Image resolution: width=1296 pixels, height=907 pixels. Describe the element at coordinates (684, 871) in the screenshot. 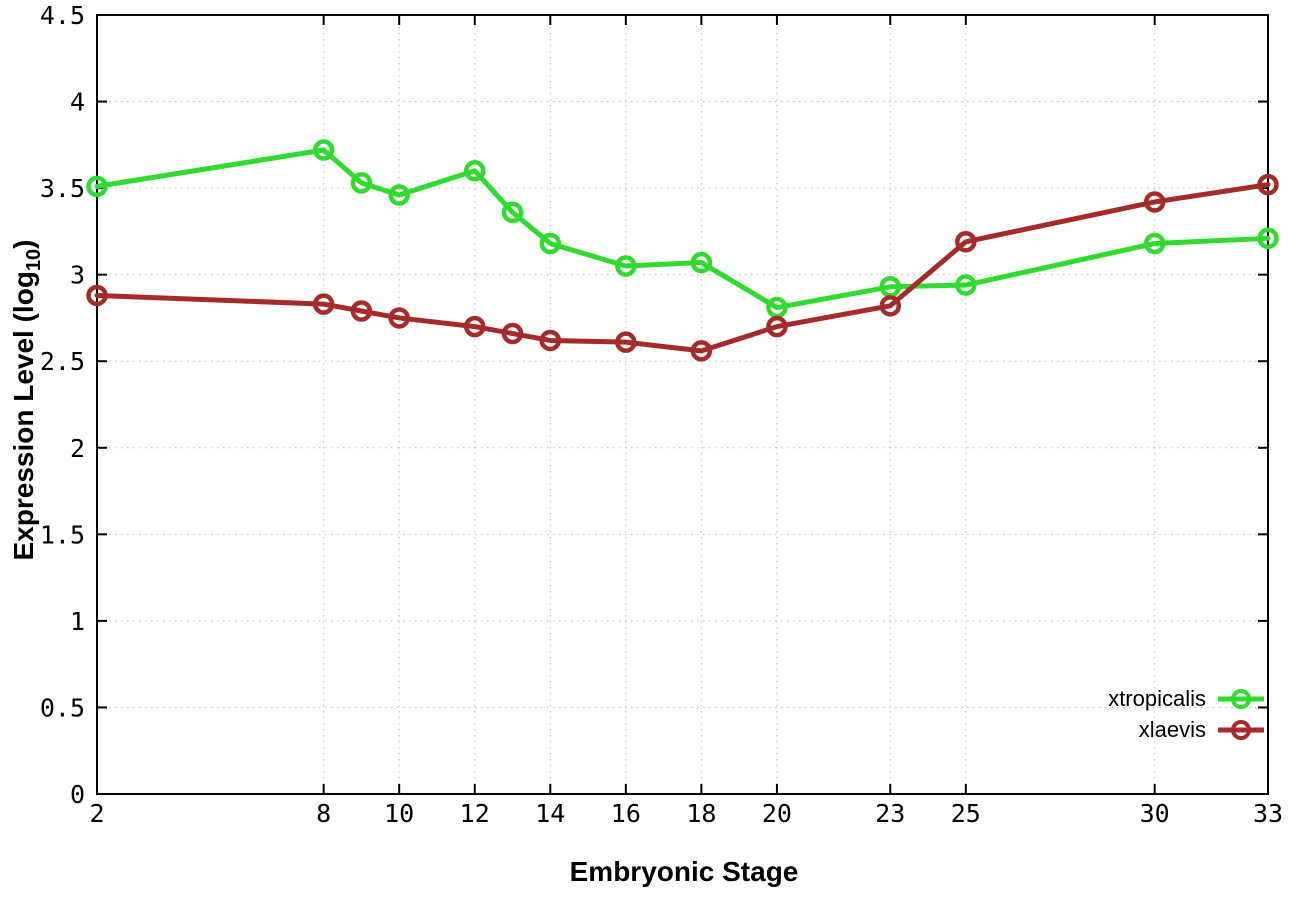

I see `x-axis-title: Embryonic Stage` at that location.